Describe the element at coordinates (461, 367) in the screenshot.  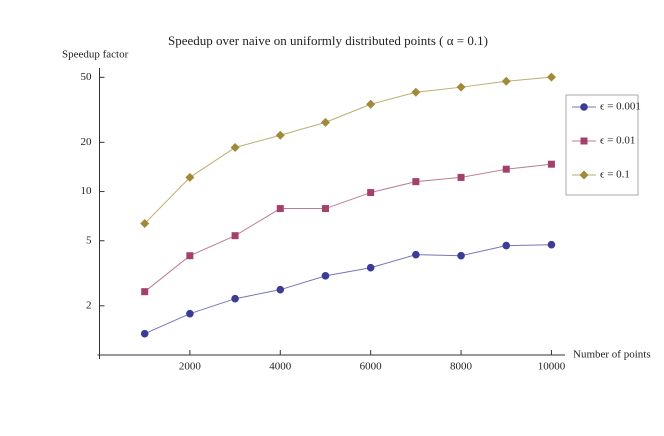
I see `x-tick-label: 8000` at that location.